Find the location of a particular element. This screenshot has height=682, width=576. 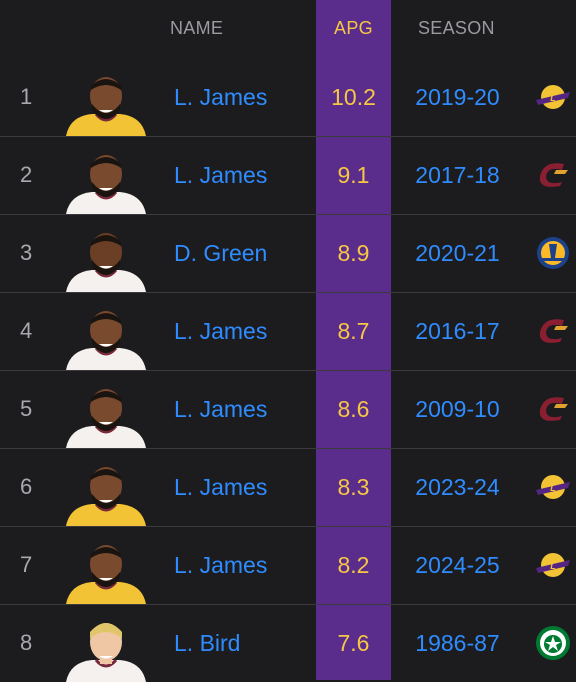

season-link: 2023-24 is located at coordinates (457, 487).